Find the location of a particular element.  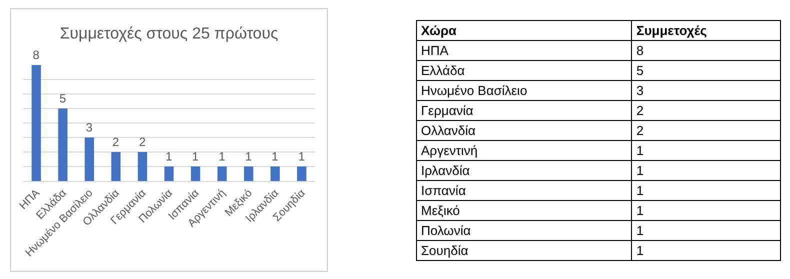

category-label: Γερμανία is located at coordinates (524, 110).